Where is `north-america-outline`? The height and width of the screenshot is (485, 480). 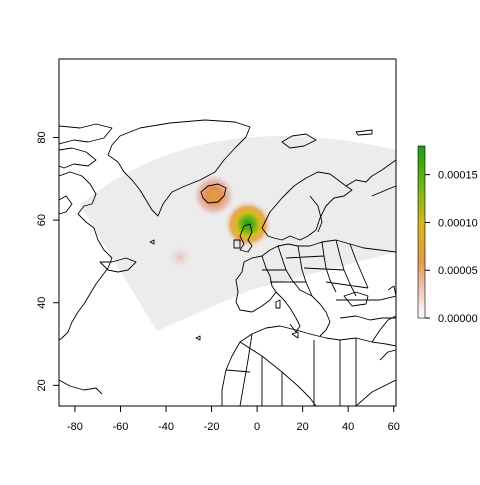 north-america-outline is located at coordinates (98, 259).